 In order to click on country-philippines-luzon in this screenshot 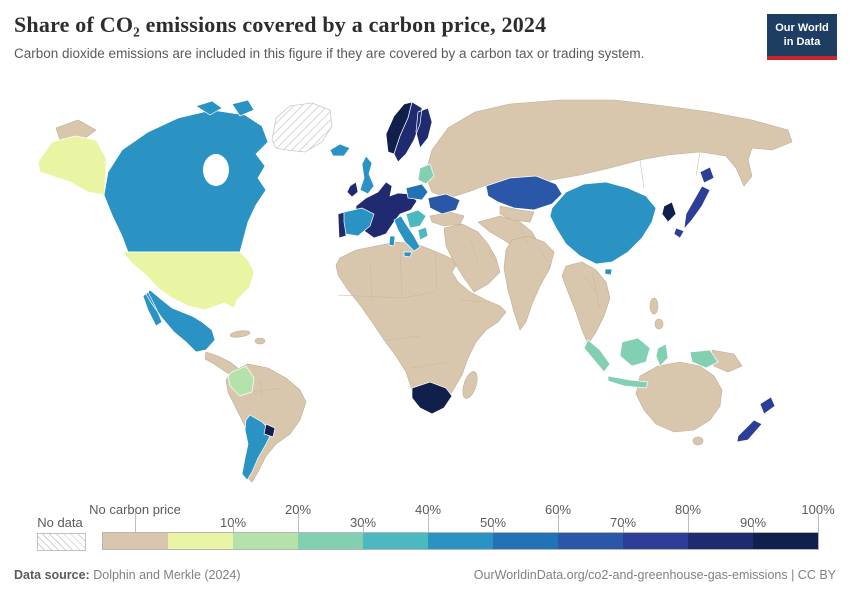, I will do `click(654, 306)`.